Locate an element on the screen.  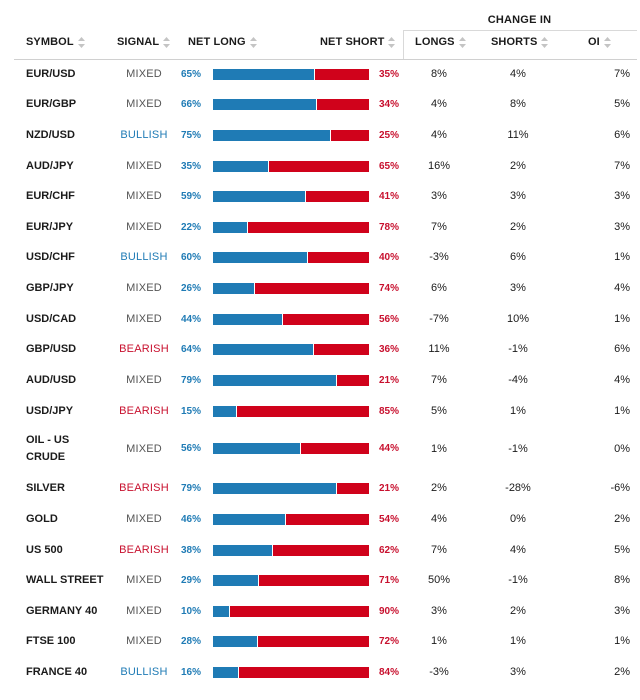
shorts-change-cell: 1% is located at coordinates (518, 641).